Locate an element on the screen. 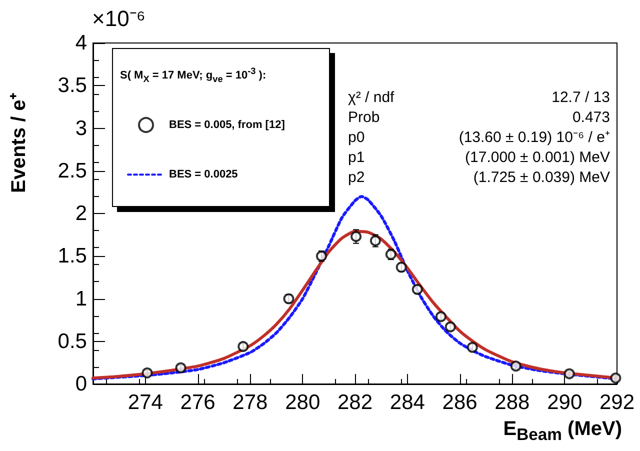 Image resolution: width=640 pixels, height=451 pixels. x-tick-label: 288 is located at coordinates (512, 402).